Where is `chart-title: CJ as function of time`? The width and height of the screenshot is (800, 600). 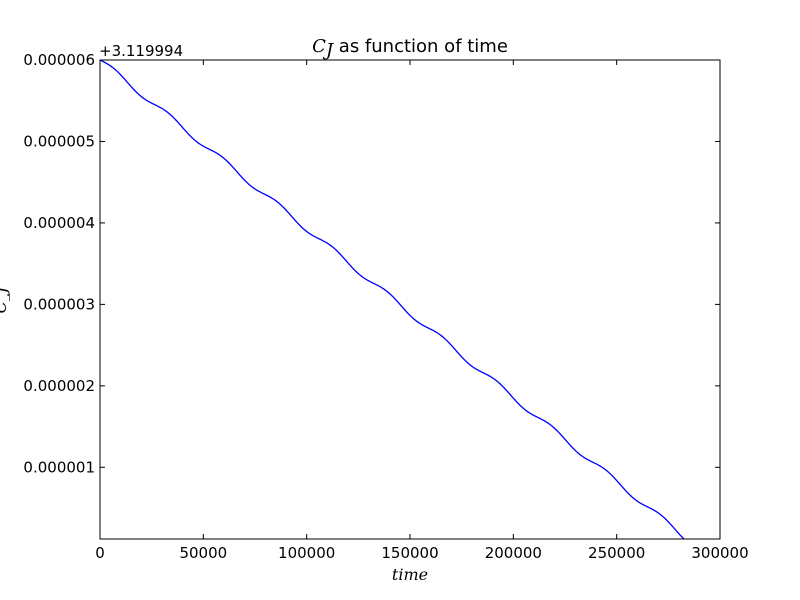
chart-title: CJ as function of time is located at coordinates (410, 48).